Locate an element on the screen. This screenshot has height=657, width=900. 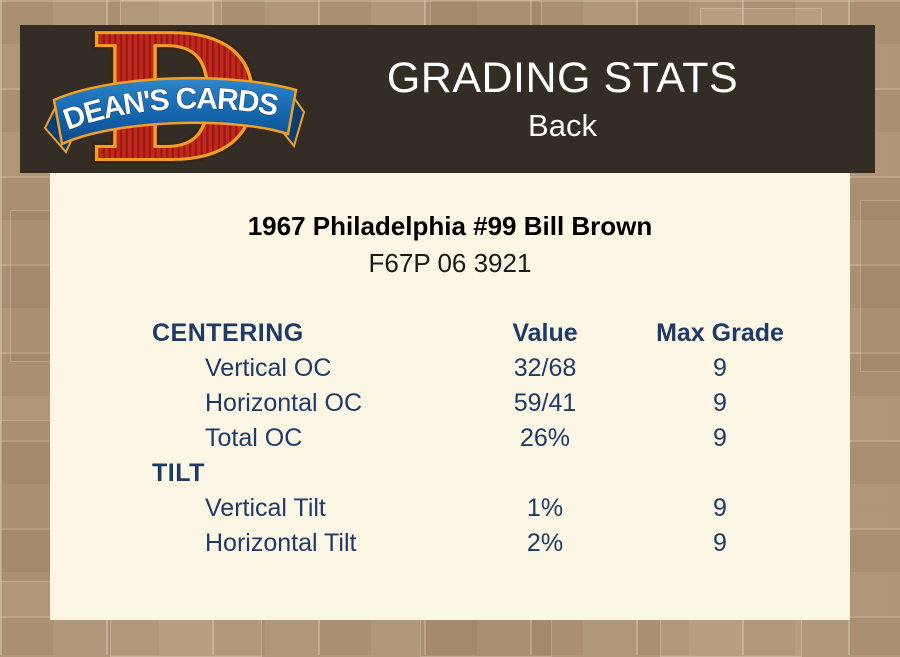
section-header-row: TILT is located at coordinates (450, 473).